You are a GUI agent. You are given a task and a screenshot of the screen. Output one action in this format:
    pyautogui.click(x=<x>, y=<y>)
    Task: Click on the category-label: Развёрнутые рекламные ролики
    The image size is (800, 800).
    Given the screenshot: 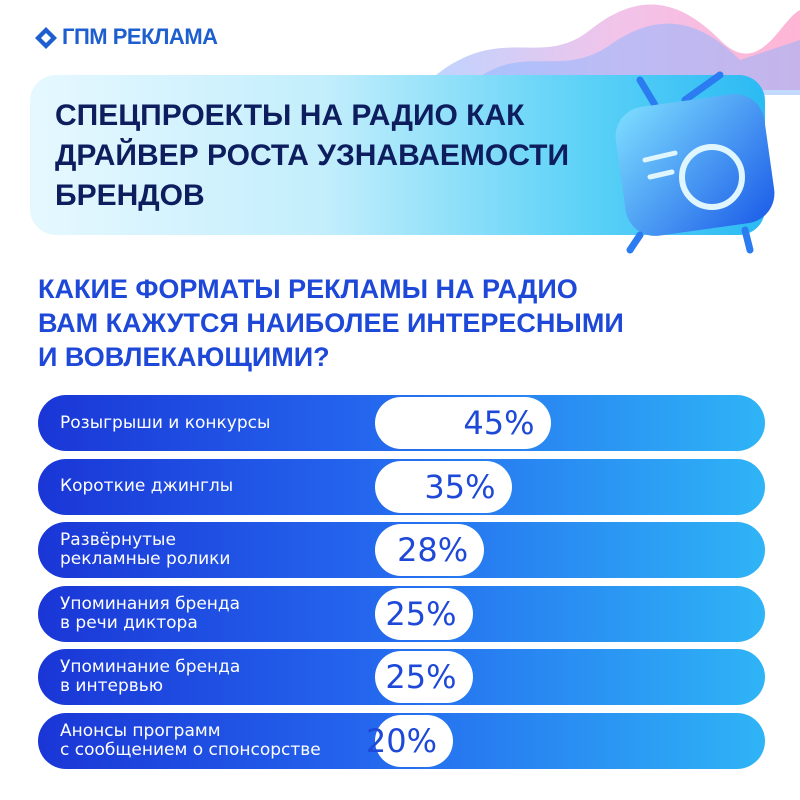 What is the action you would take?
    pyautogui.click(x=145, y=550)
    